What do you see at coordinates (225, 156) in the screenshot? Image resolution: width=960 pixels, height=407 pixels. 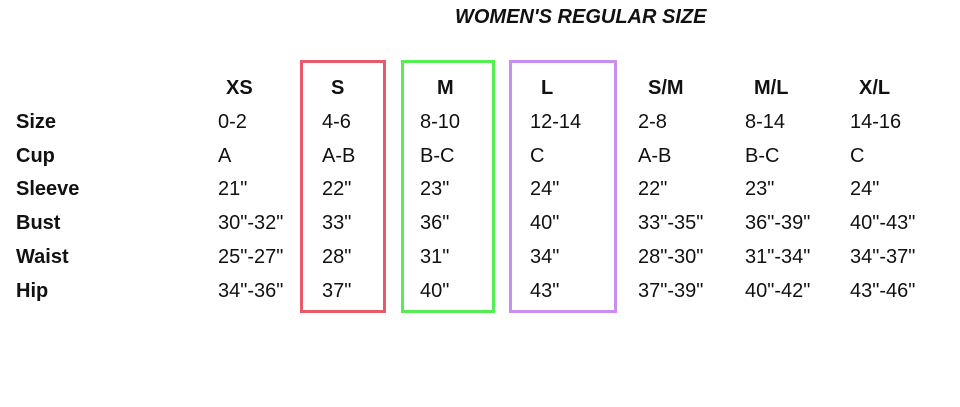 I see `table-cell: A` at bounding box center [225, 156].